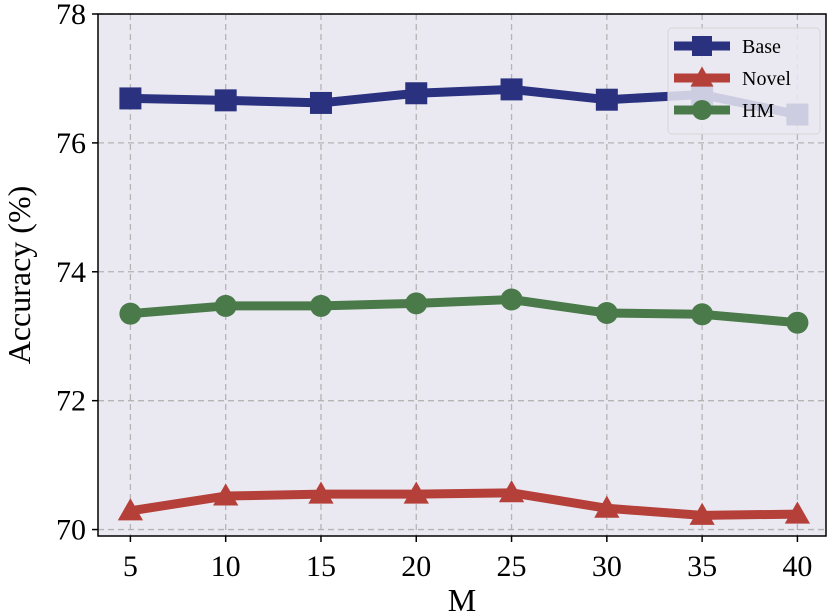 Image resolution: width=830 pixels, height=613 pixels. Describe the element at coordinates (19, 275) in the screenshot. I see `y-axis-label: Accuracy (%)` at that location.